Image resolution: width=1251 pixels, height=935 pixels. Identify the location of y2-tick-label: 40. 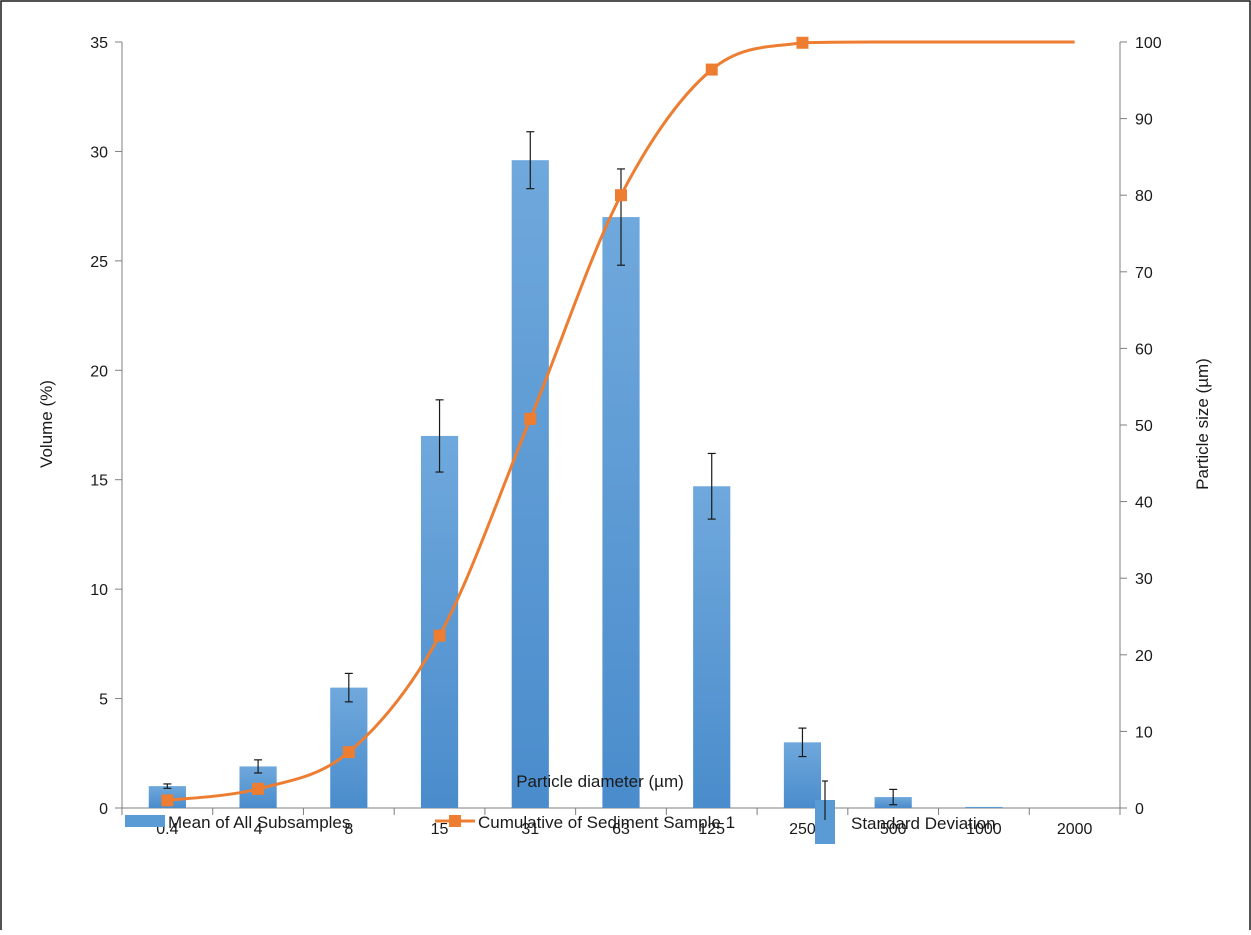
(1144, 503).